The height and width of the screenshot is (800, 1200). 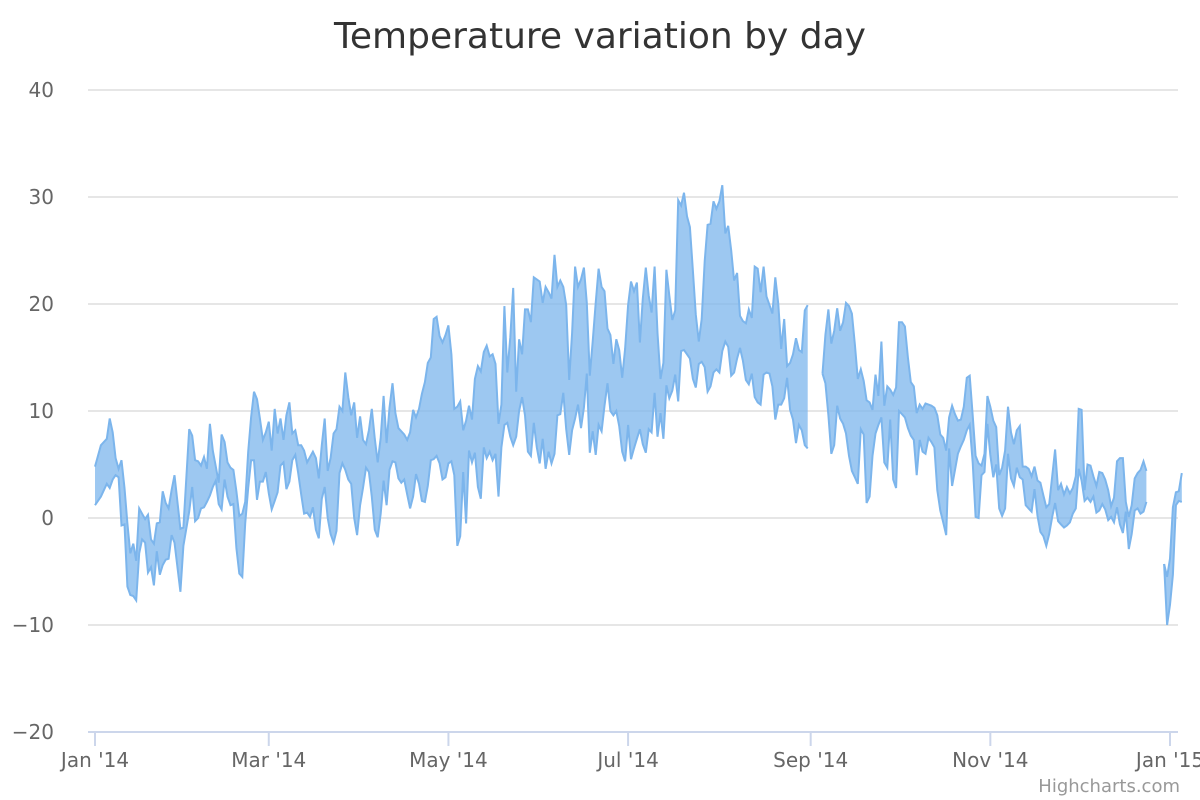 I want to click on y-tick-label: 30, so click(x=41, y=197).